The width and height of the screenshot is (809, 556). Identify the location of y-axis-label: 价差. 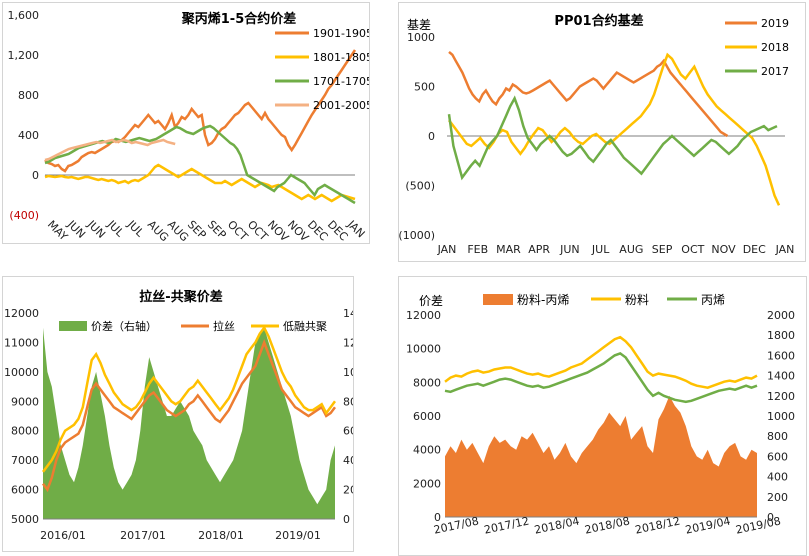
(431, 301).